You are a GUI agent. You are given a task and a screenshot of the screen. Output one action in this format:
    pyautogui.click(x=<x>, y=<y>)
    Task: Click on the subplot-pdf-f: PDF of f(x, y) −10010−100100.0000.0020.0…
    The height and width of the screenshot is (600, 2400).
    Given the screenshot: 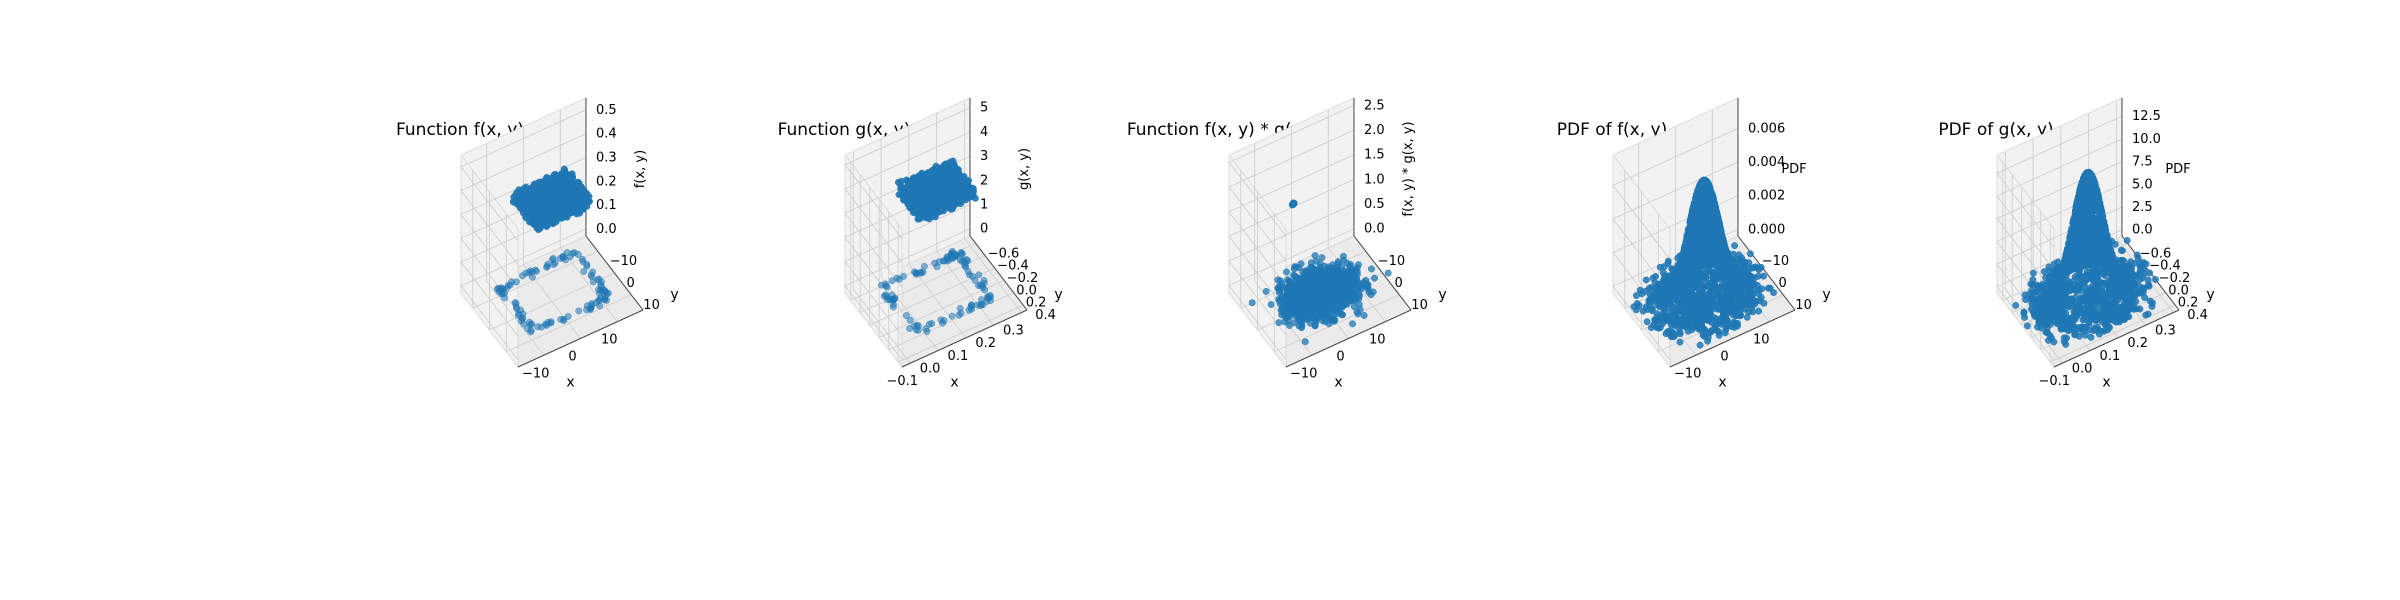 What is the action you would take?
    pyautogui.click(x=1694, y=244)
    